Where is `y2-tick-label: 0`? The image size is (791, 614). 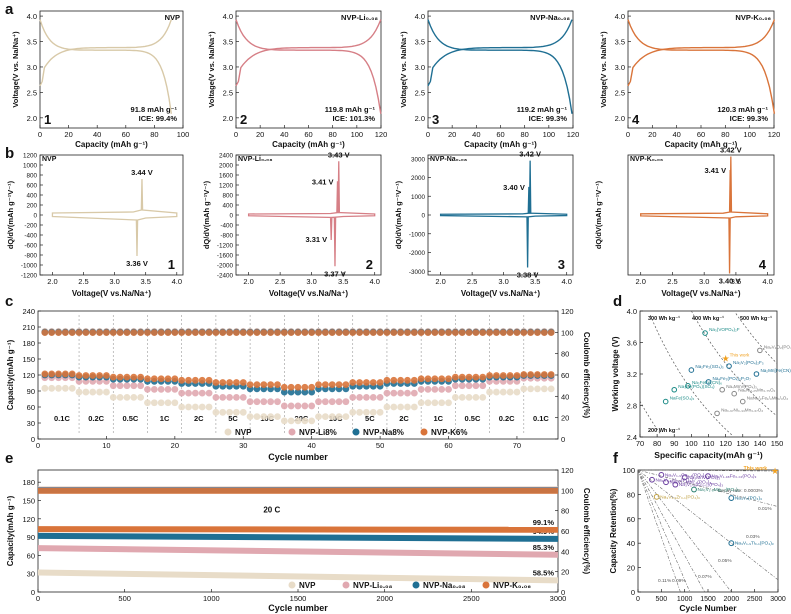
y2-tick-label: 0 is located at coordinates (563, 439).